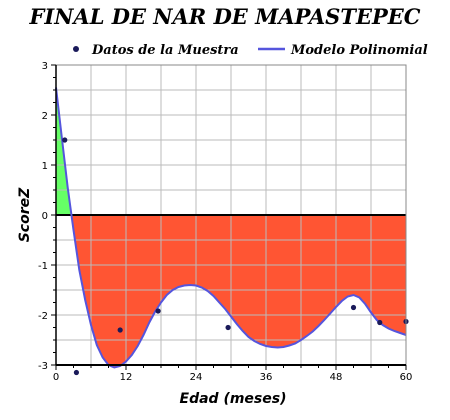 The image size is (450, 420). What do you see at coordinates (56, 377) in the screenshot?
I see `x-tick-label: 0` at bounding box center [56, 377].